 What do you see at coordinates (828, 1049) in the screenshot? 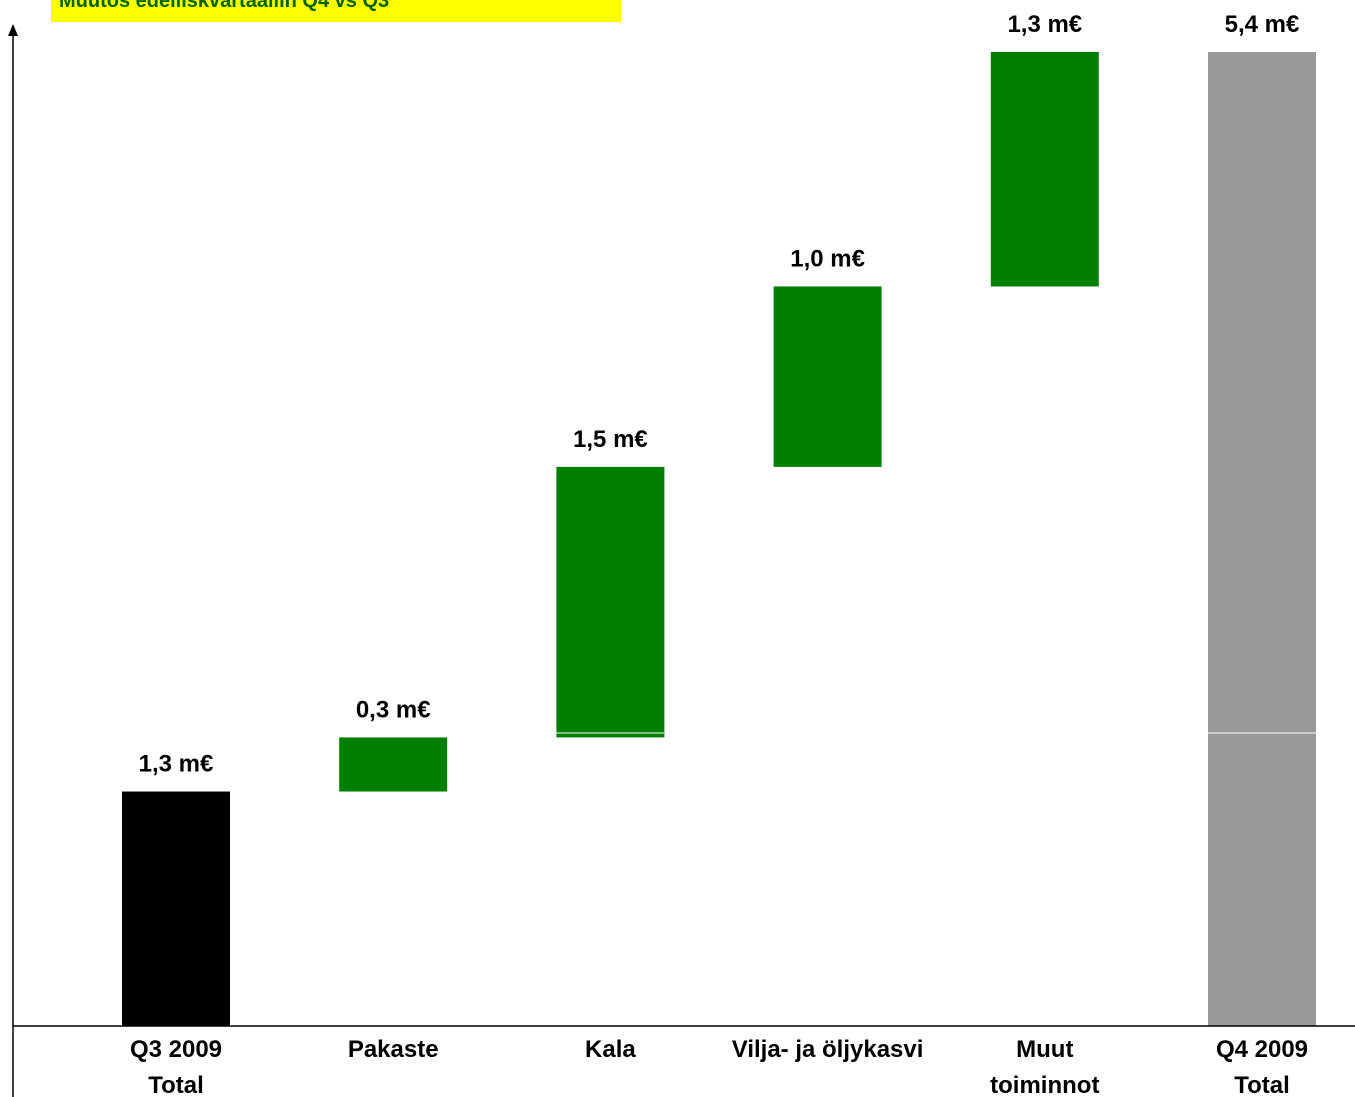
I see `category-label-3: Vilja- ja öljykasvi` at bounding box center [828, 1049].